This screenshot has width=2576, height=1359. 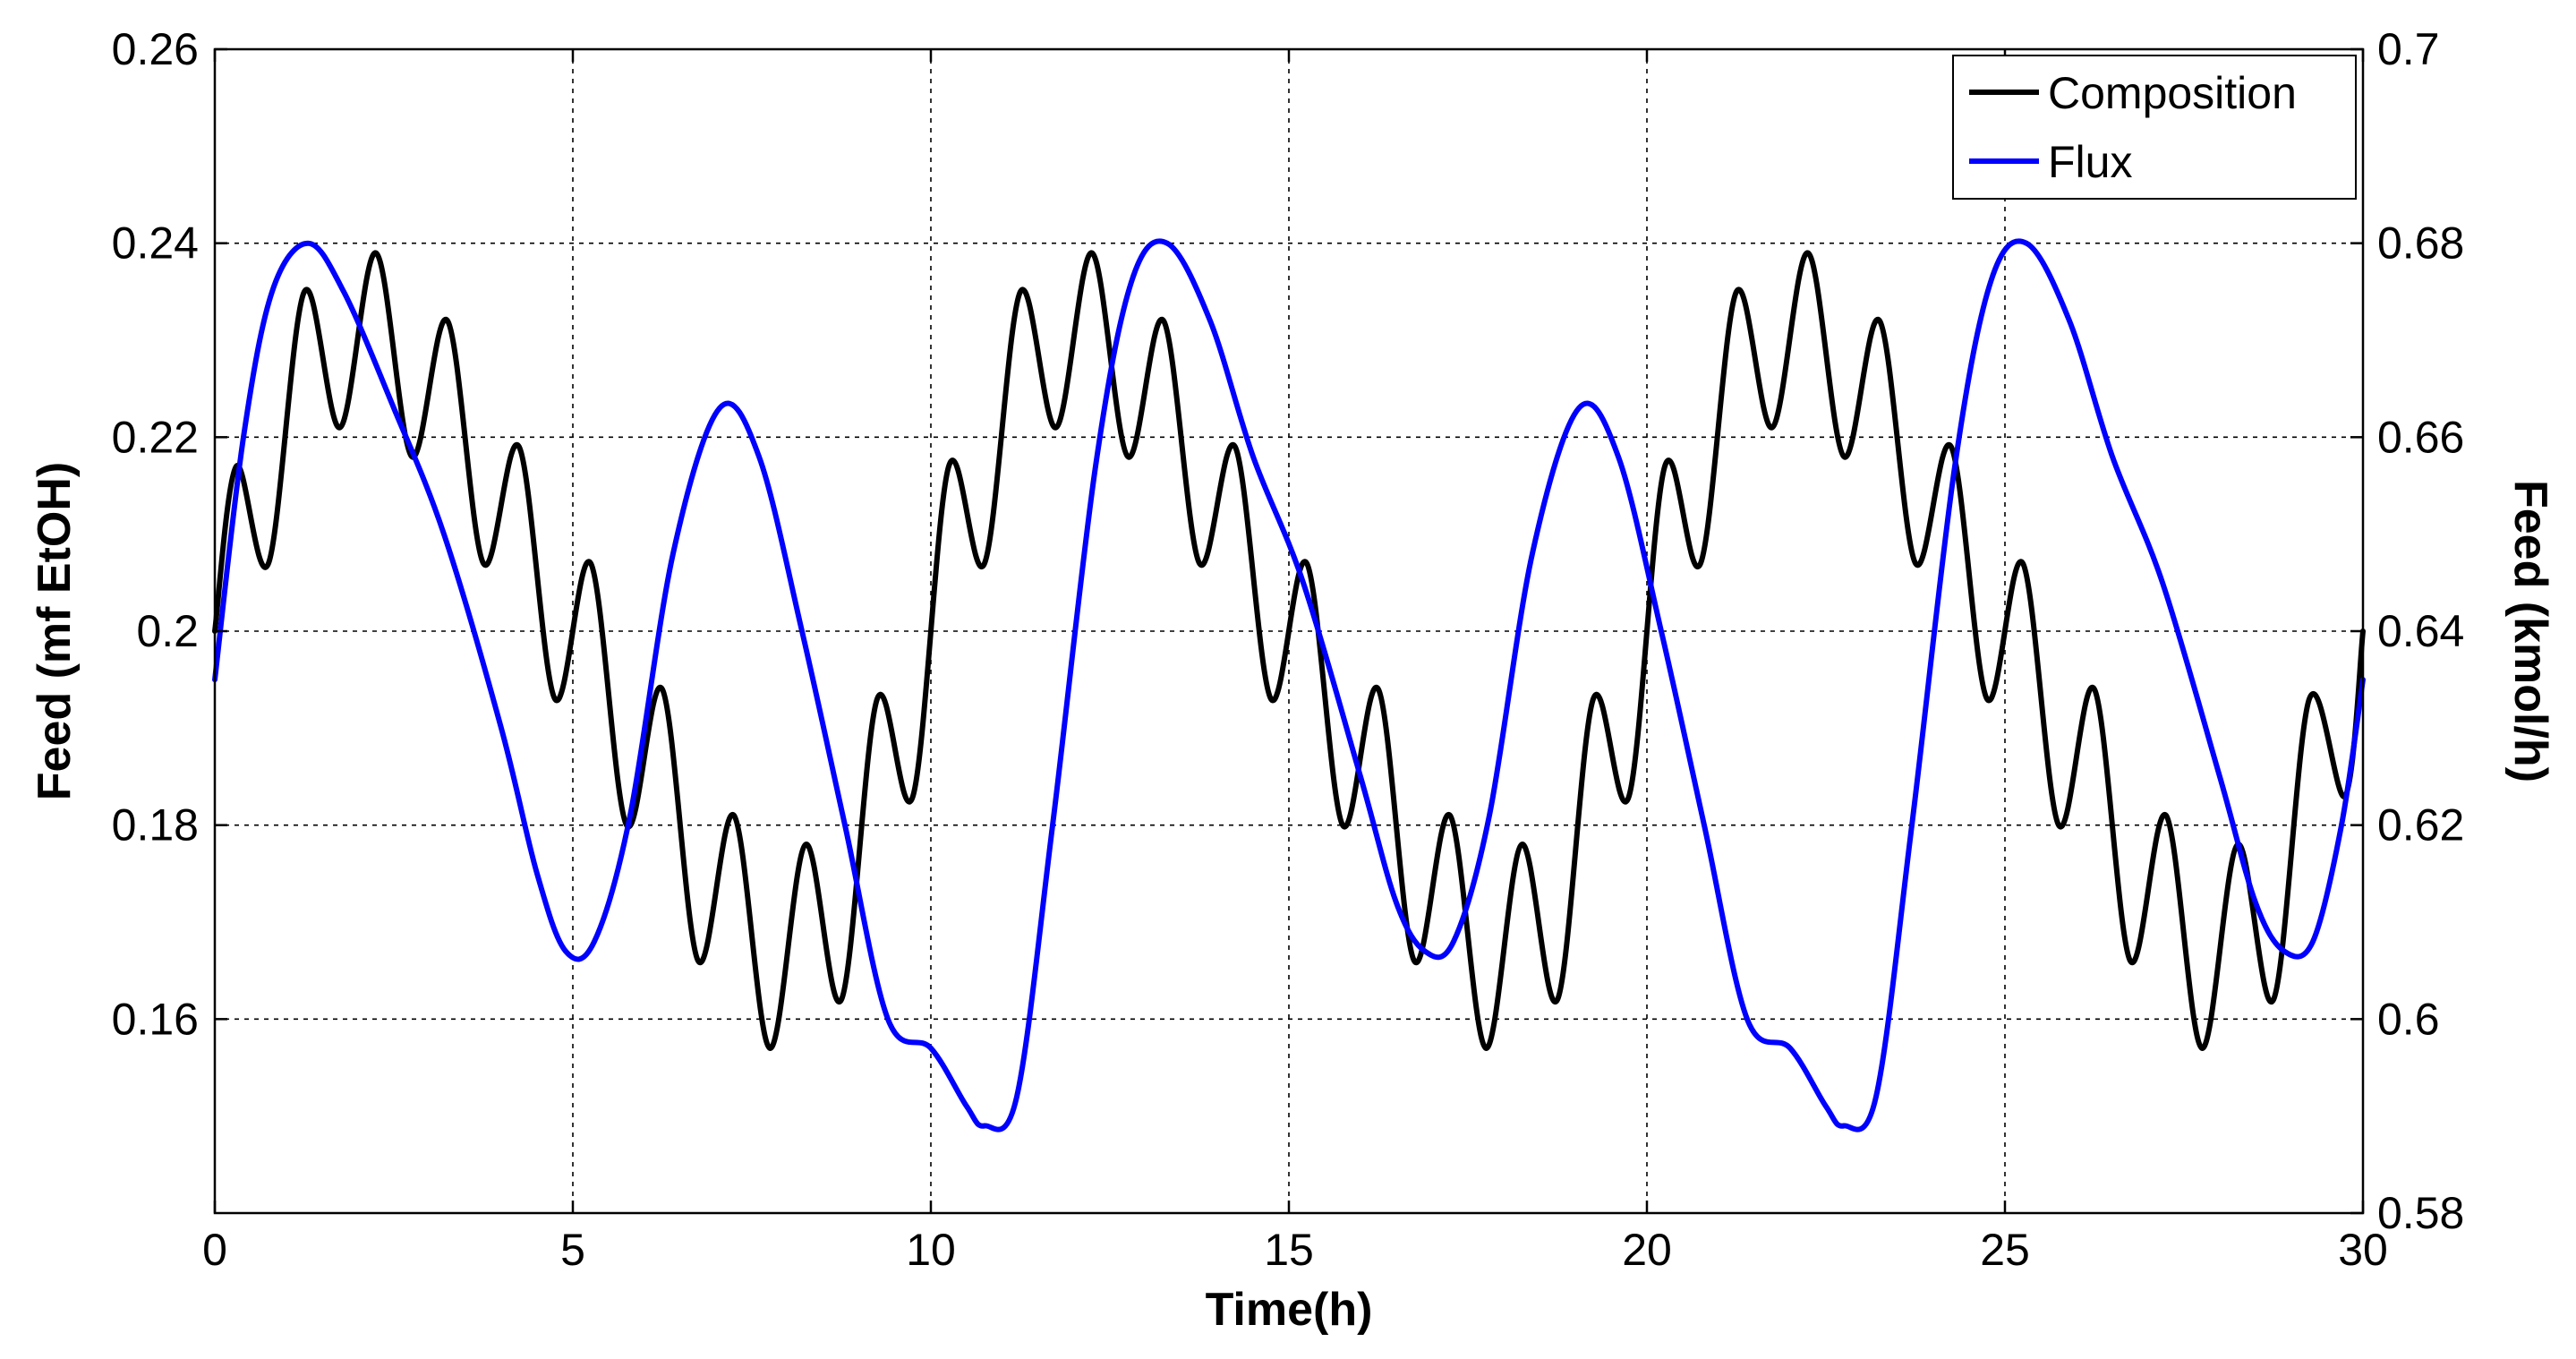 I want to click on right-tick-label: 0.6, so click(x=2408, y=1019).